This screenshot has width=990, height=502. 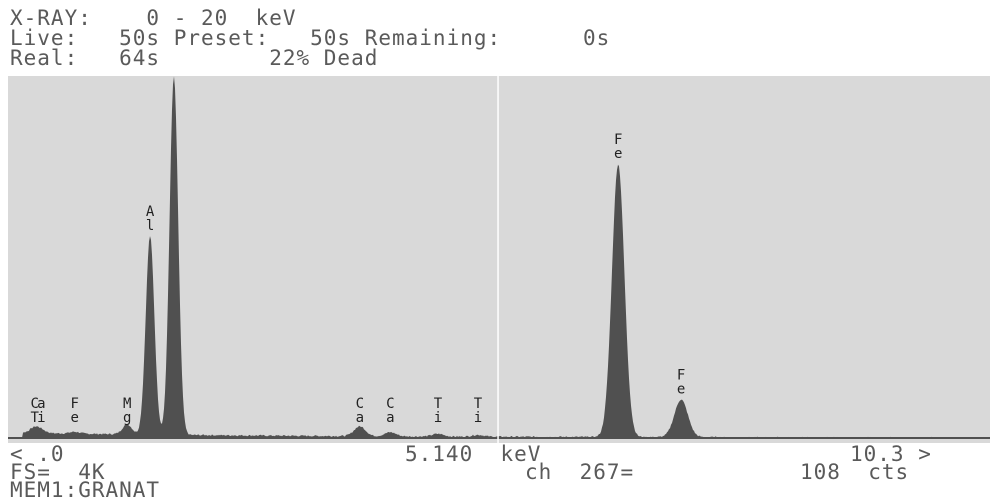 What do you see at coordinates (194, 58) in the screenshot?
I see `header-real-time: Real: 64s 22% Dead` at bounding box center [194, 58].